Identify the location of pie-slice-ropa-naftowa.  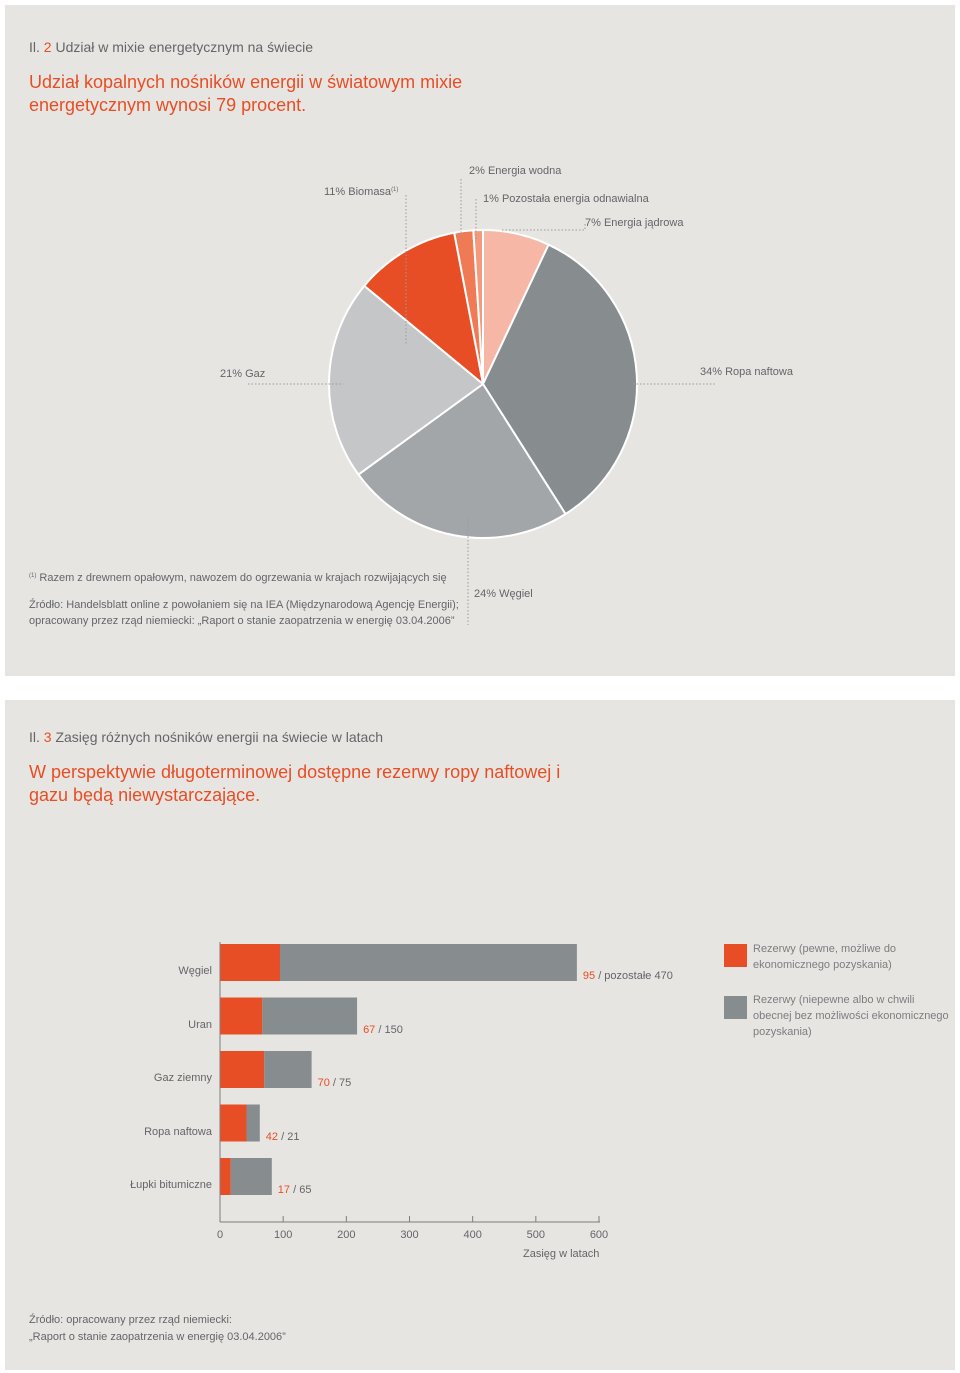
(560, 379).